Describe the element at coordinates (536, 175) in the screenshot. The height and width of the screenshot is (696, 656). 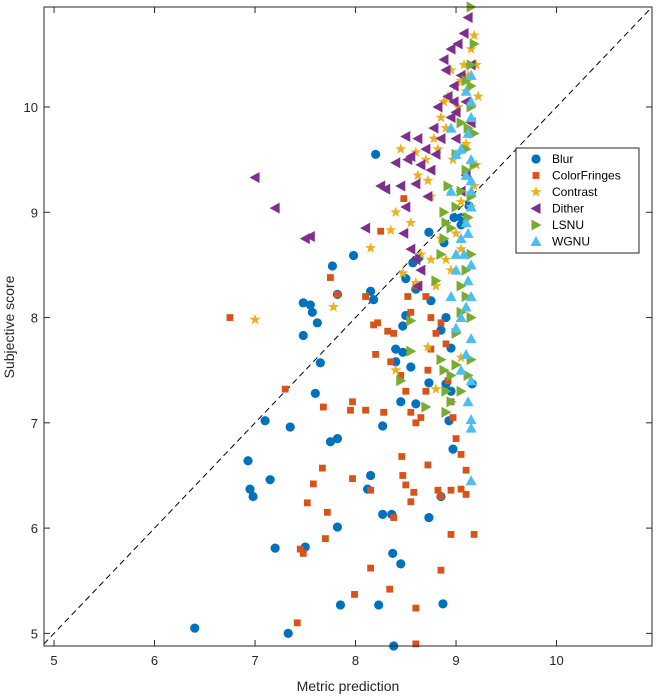
I see `legend-marker-colorfringes` at that location.